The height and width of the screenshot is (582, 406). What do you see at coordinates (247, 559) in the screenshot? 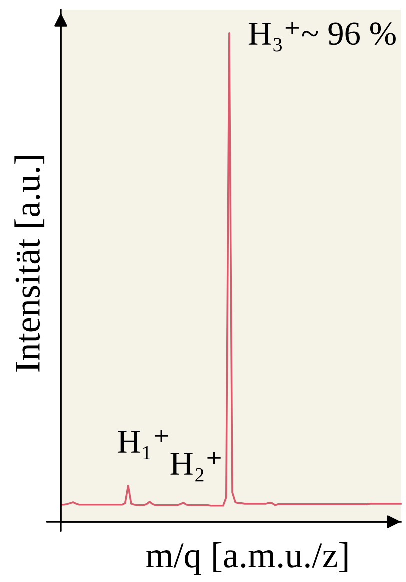
I see `x-axis-title: m/q [a.m.u./z]` at bounding box center [247, 559].